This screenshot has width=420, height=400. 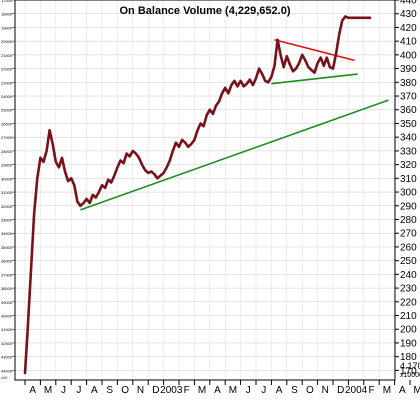 I want to click on left-tick-label: 18000, so click(x=7, y=14).